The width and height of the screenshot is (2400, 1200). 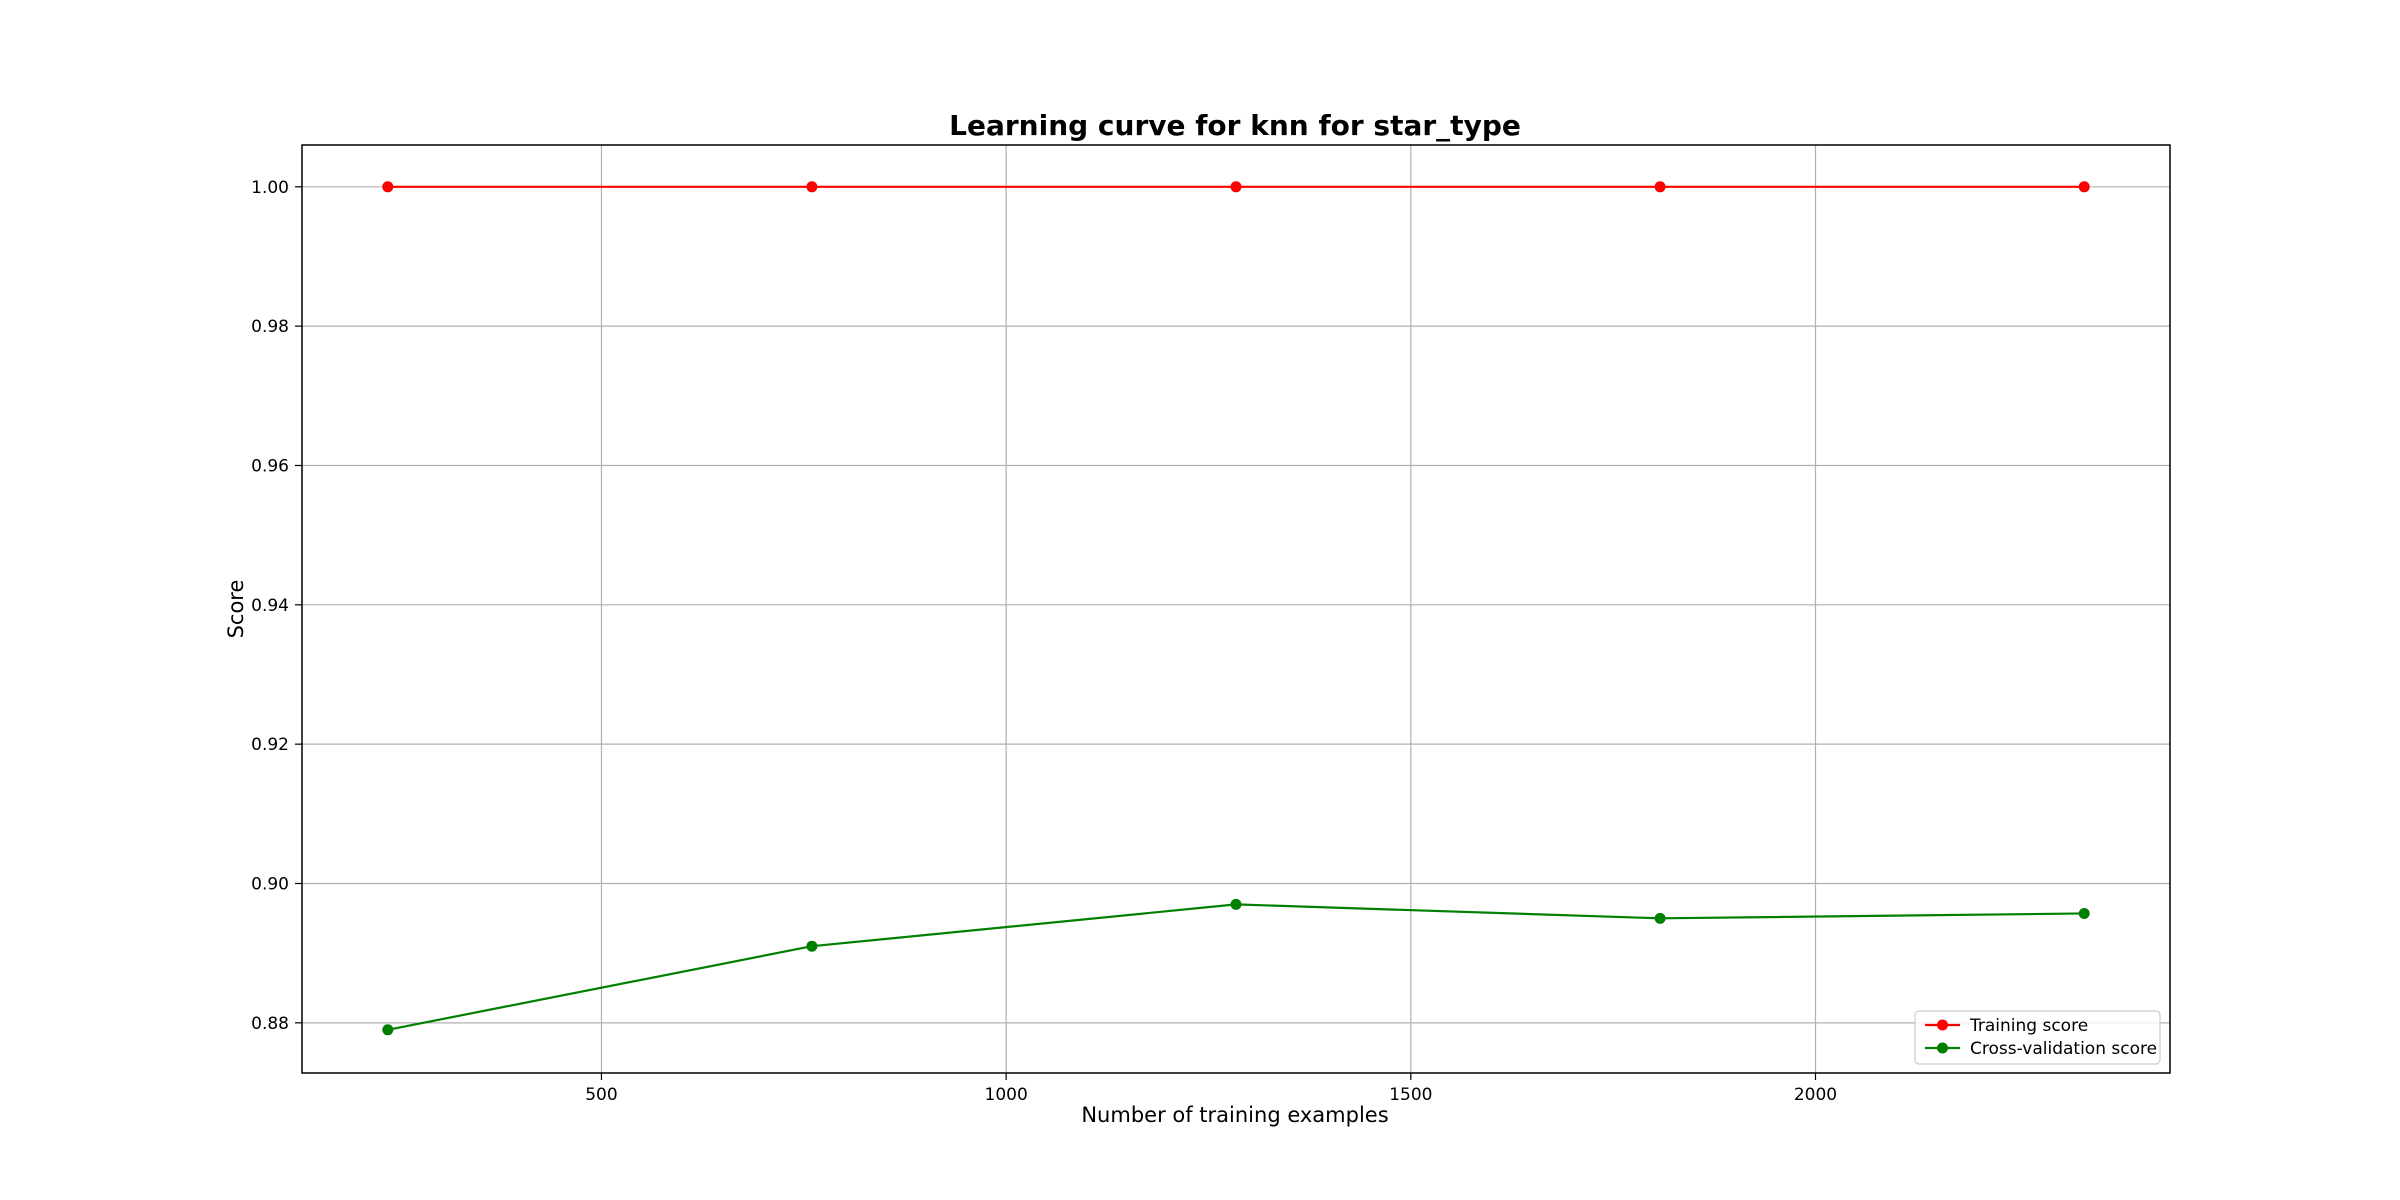 What do you see at coordinates (1410, 1095) in the screenshot?
I see `x-tick-label: 1500` at bounding box center [1410, 1095].